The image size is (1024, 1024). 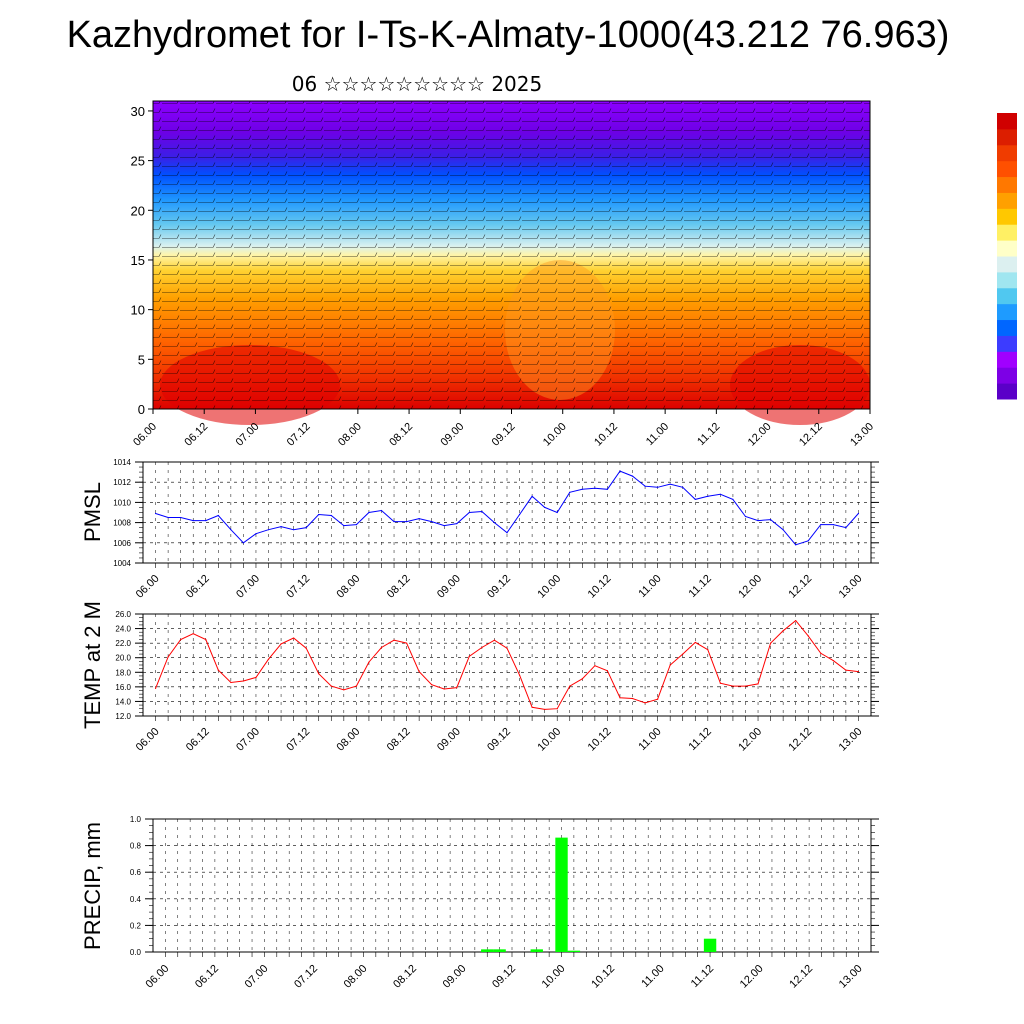 What do you see at coordinates (138, 260) in the screenshot?
I see `y-tick-label: 15` at bounding box center [138, 260].